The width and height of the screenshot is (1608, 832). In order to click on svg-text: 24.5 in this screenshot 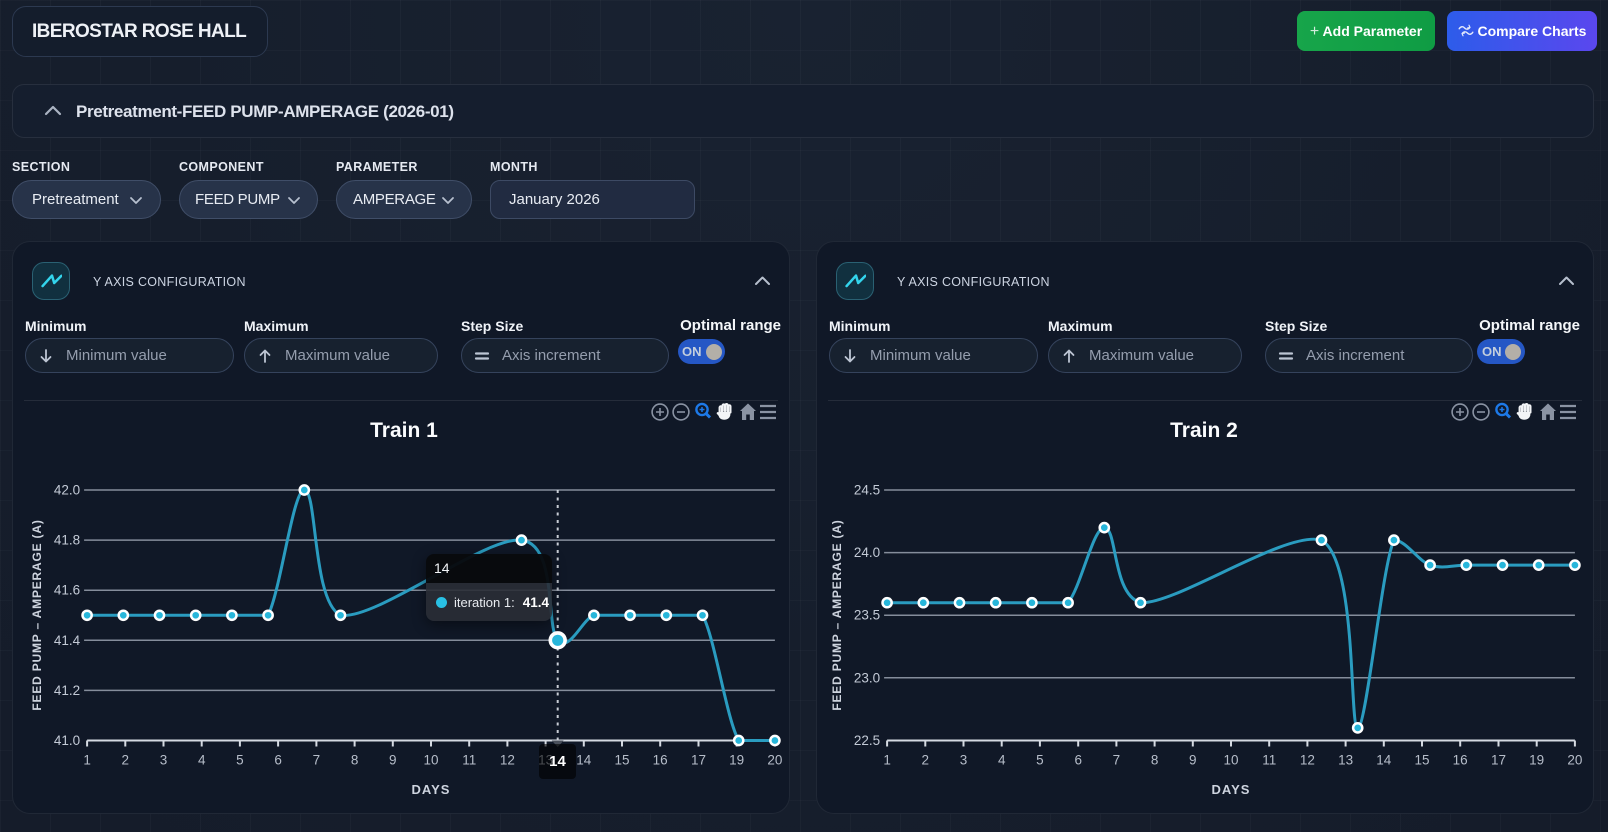, I will do `click(867, 490)`.